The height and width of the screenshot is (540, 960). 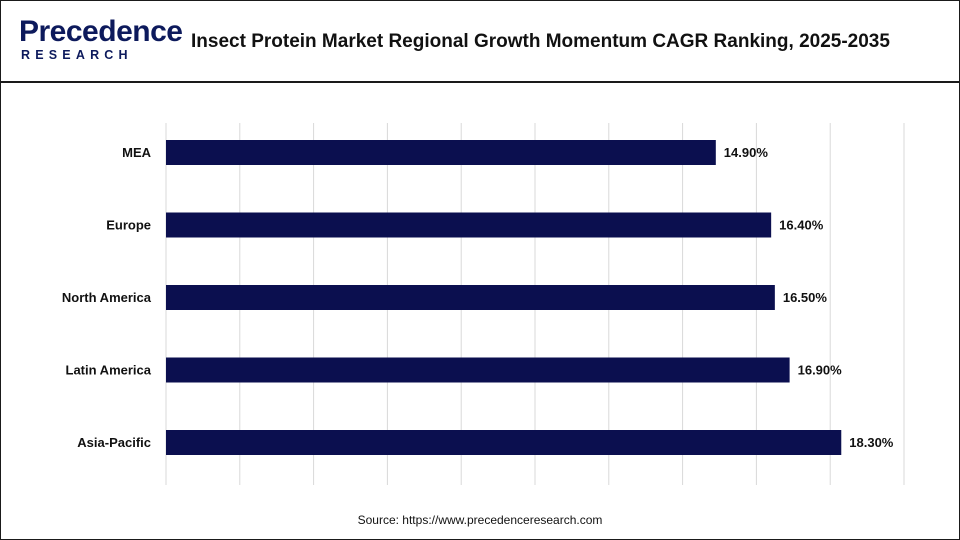 What do you see at coordinates (77, 55) in the screenshot?
I see `logo-subtitle: RESEARCH` at bounding box center [77, 55].